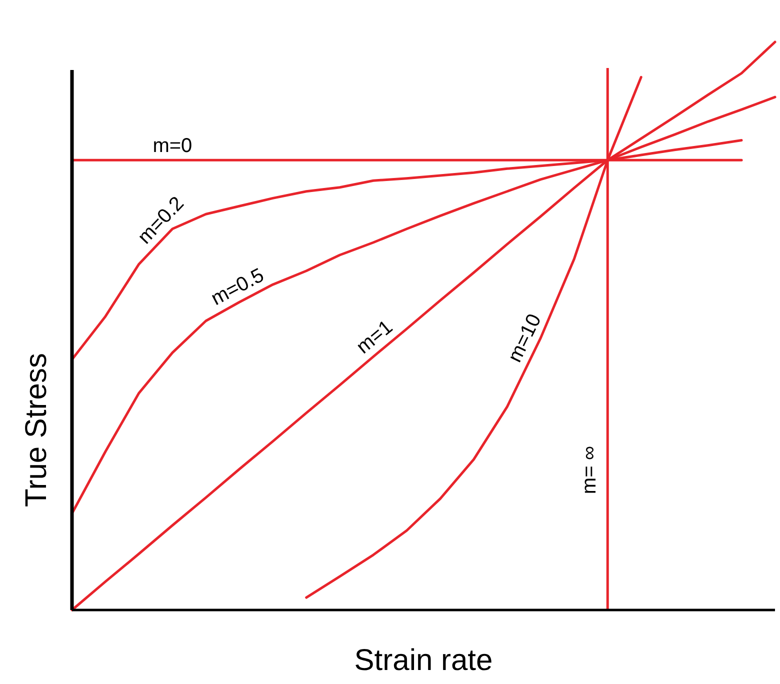 Image resolution: width=780 pixels, height=684 pixels. Describe the element at coordinates (374, 337) in the screenshot. I see `text: m=1` at that location.